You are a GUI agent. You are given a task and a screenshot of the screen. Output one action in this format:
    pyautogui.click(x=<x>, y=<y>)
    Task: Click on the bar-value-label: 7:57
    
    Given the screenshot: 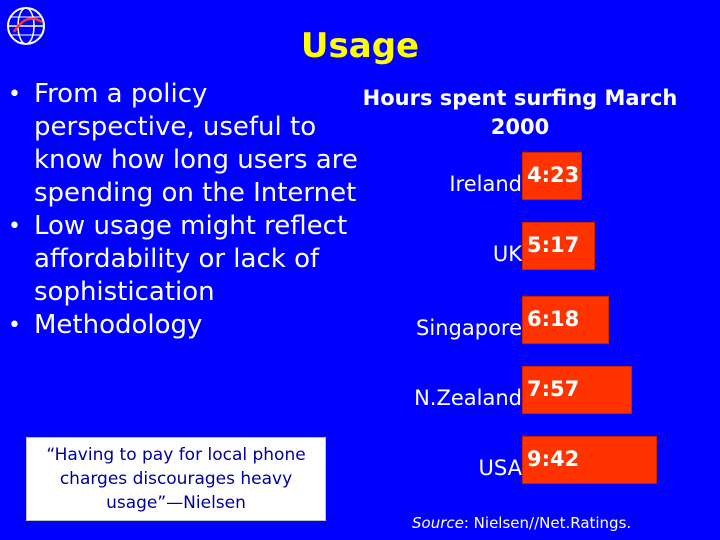 What is the action you would take?
    pyautogui.click(x=553, y=389)
    